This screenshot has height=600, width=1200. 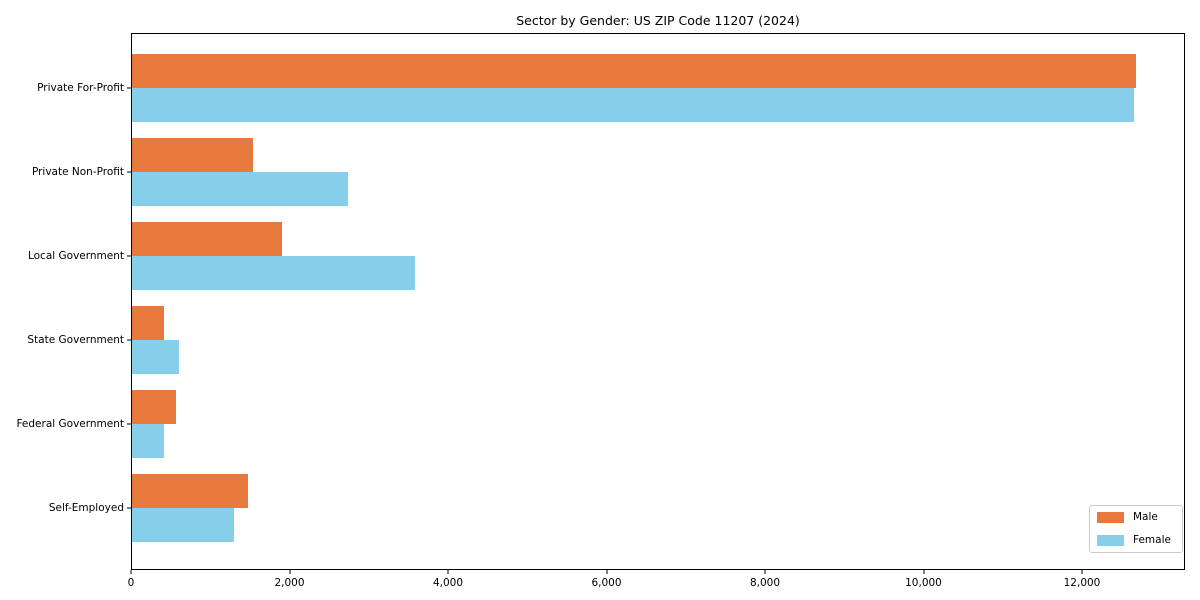 I want to click on x-tick-label-0: 0, so click(x=131, y=583).